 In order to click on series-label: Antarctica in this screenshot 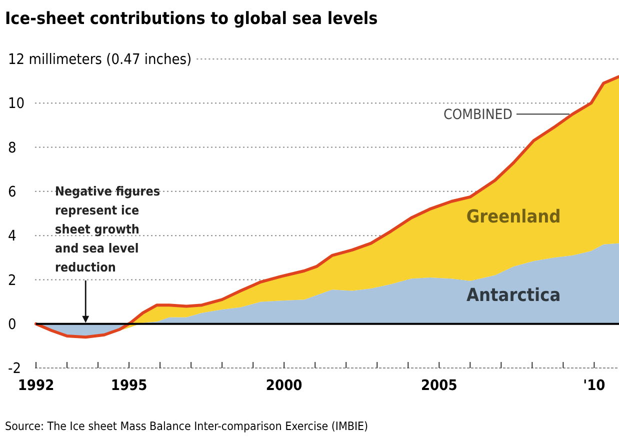, I will do `click(513, 295)`.